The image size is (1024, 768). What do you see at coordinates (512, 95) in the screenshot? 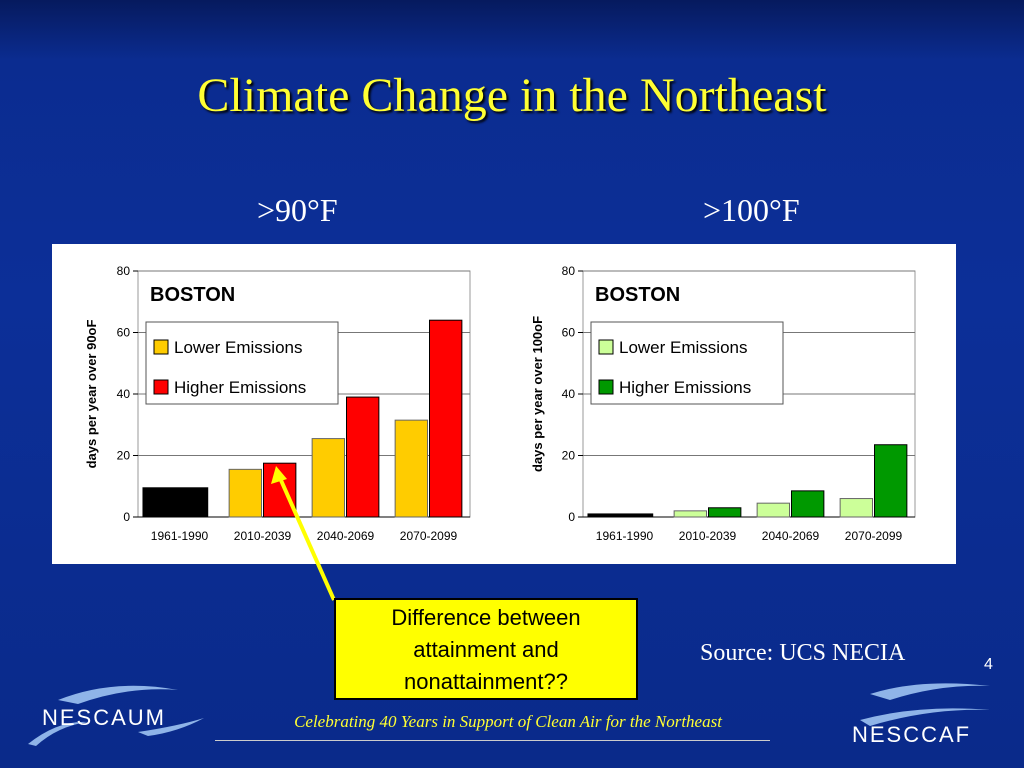
I see `slide-title: Climate Change in the Northeast` at bounding box center [512, 95].